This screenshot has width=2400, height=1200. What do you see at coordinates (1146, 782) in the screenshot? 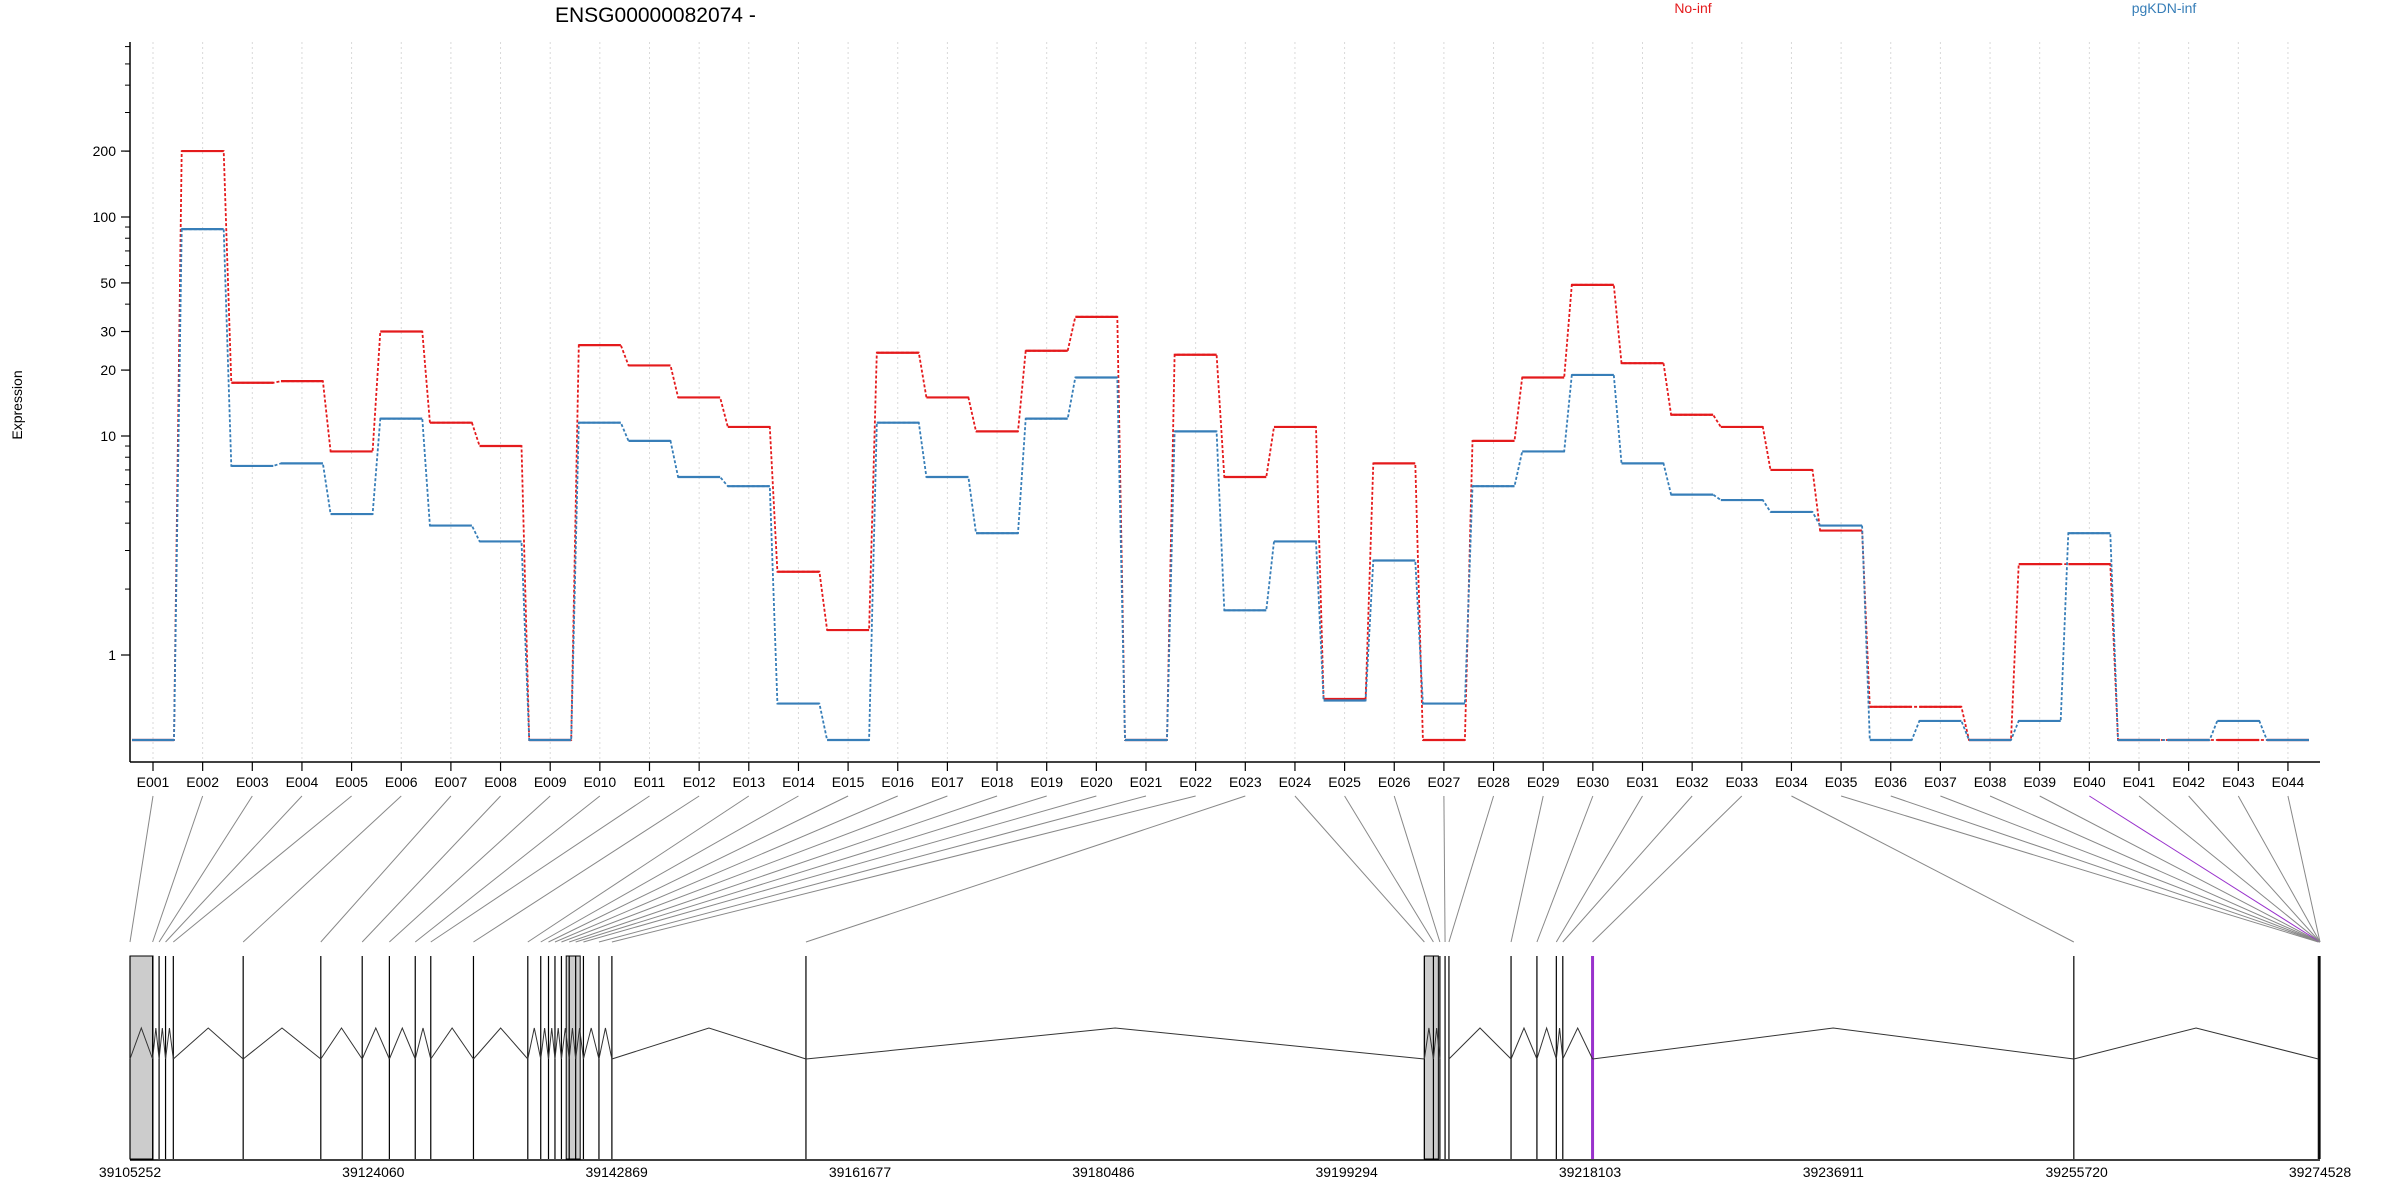
I see `x-tick-label: E021` at bounding box center [1146, 782].